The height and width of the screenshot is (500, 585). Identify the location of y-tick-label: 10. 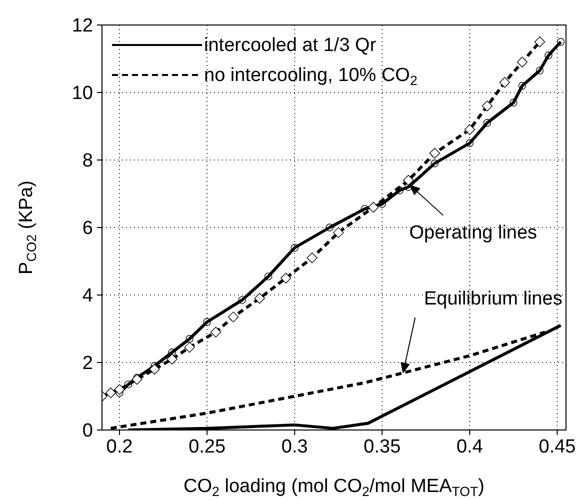
(82, 93).